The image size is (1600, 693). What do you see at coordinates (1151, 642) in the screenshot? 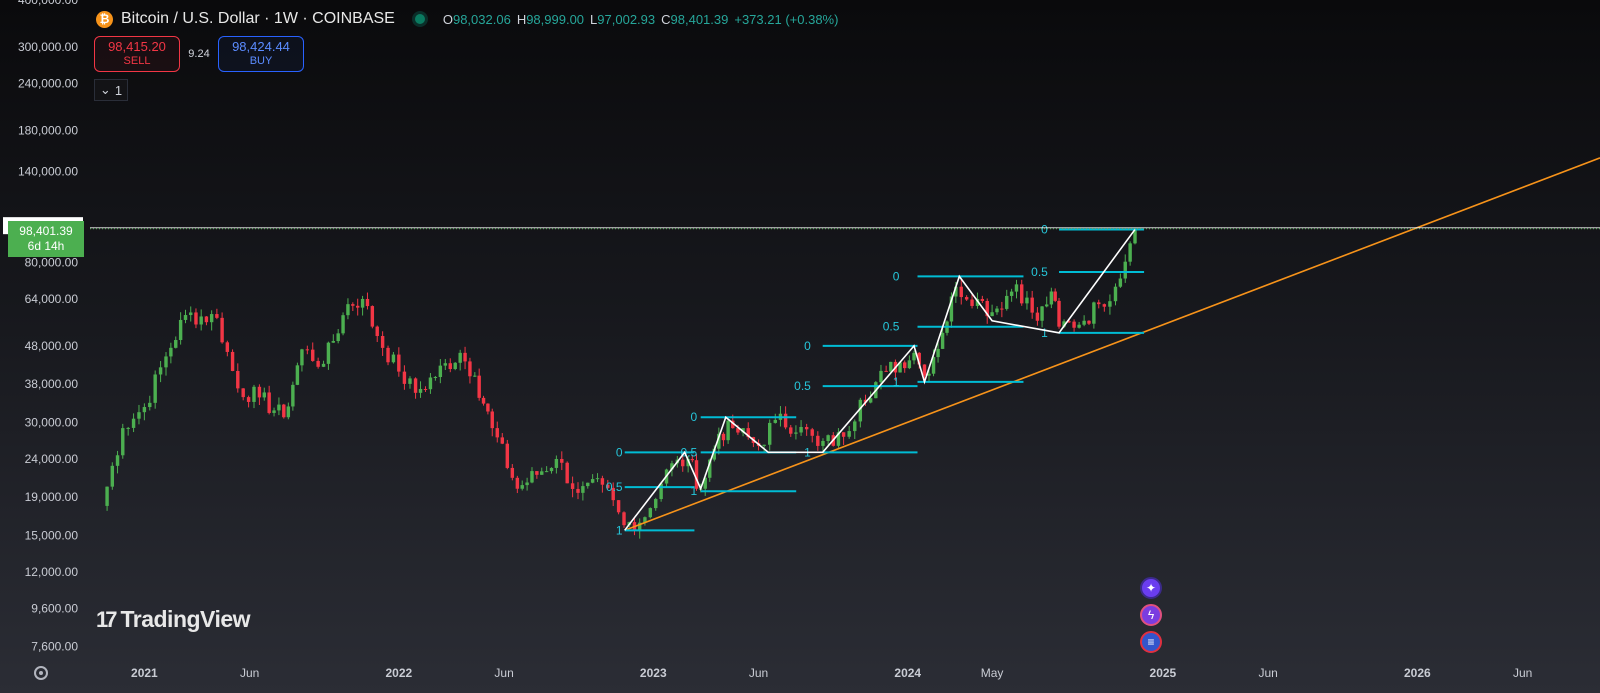
I see `us-flag-icon: ≡` at bounding box center [1151, 642].